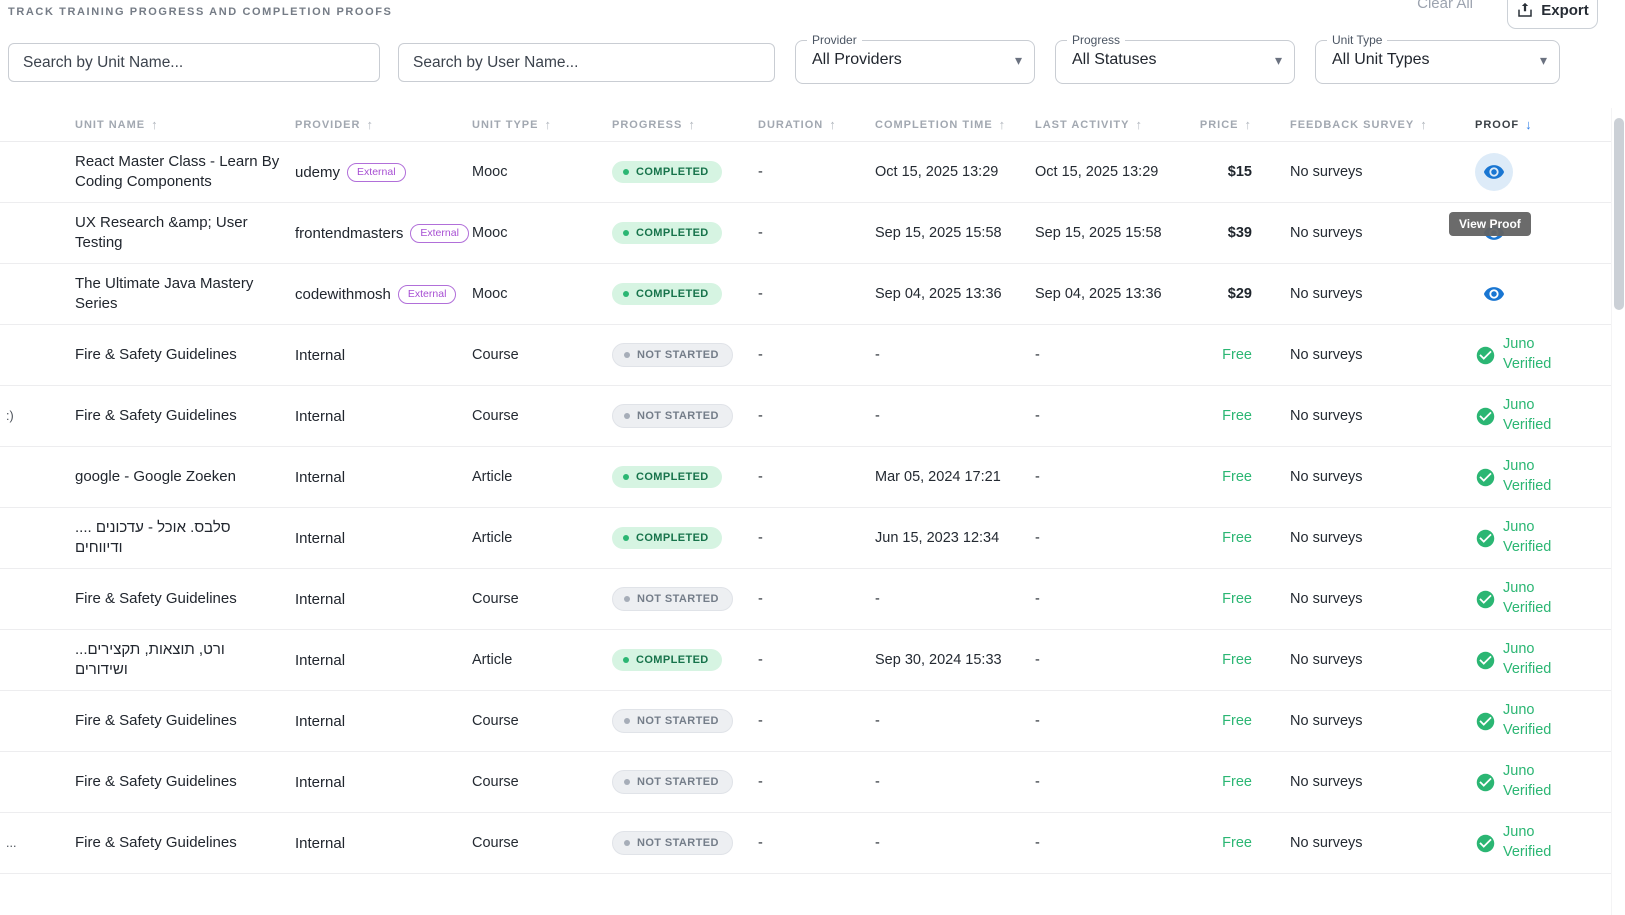 The image size is (1625, 915). What do you see at coordinates (1381, 59) in the screenshot?
I see `unit-type-filter-value: All Unit Types` at bounding box center [1381, 59].